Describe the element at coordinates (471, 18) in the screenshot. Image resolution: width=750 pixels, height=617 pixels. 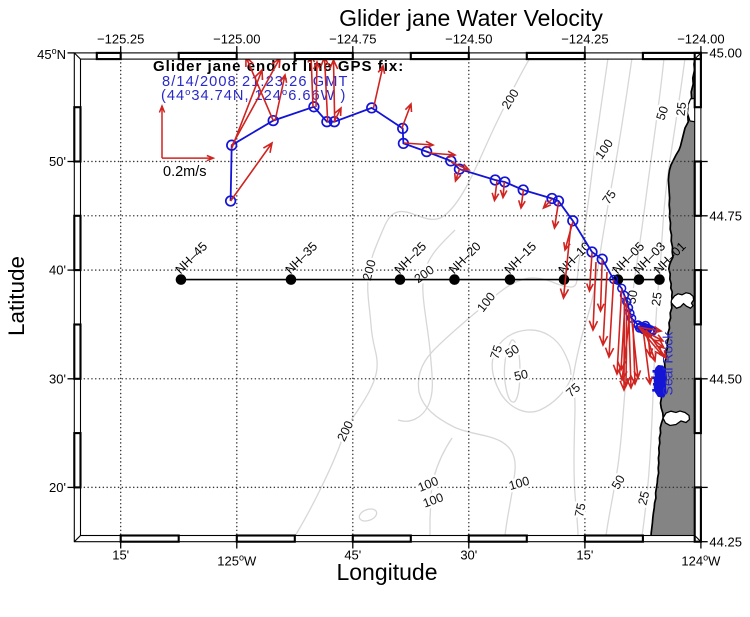
I see `svg-text: Glider jane Water Velocity` at that location.